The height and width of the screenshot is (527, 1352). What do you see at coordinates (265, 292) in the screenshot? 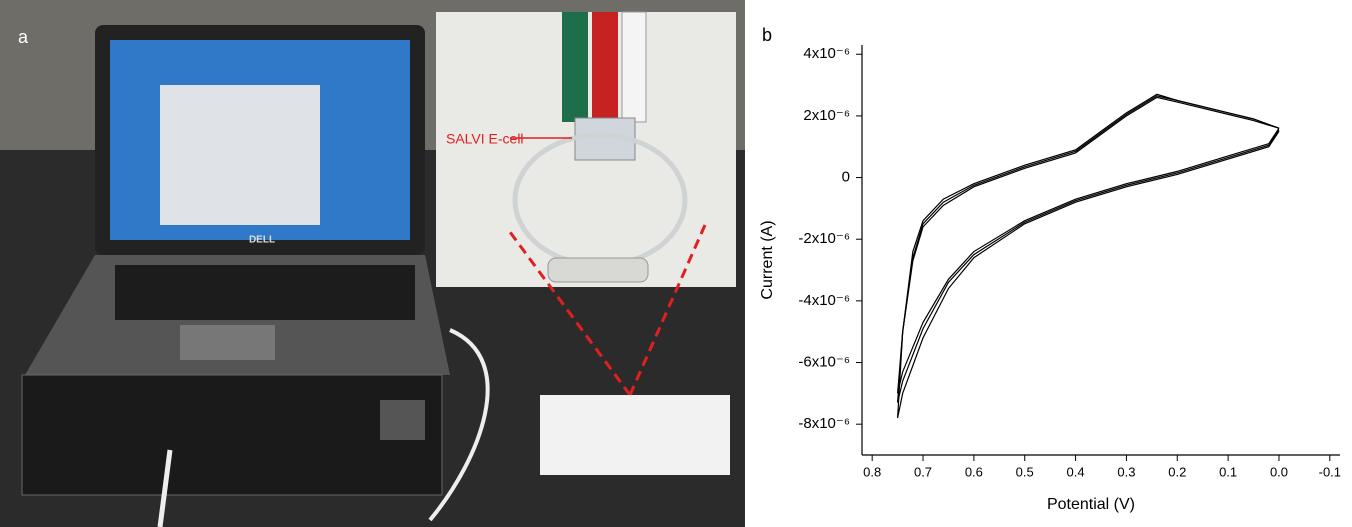
I see `keyboard` at bounding box center [265, 292].